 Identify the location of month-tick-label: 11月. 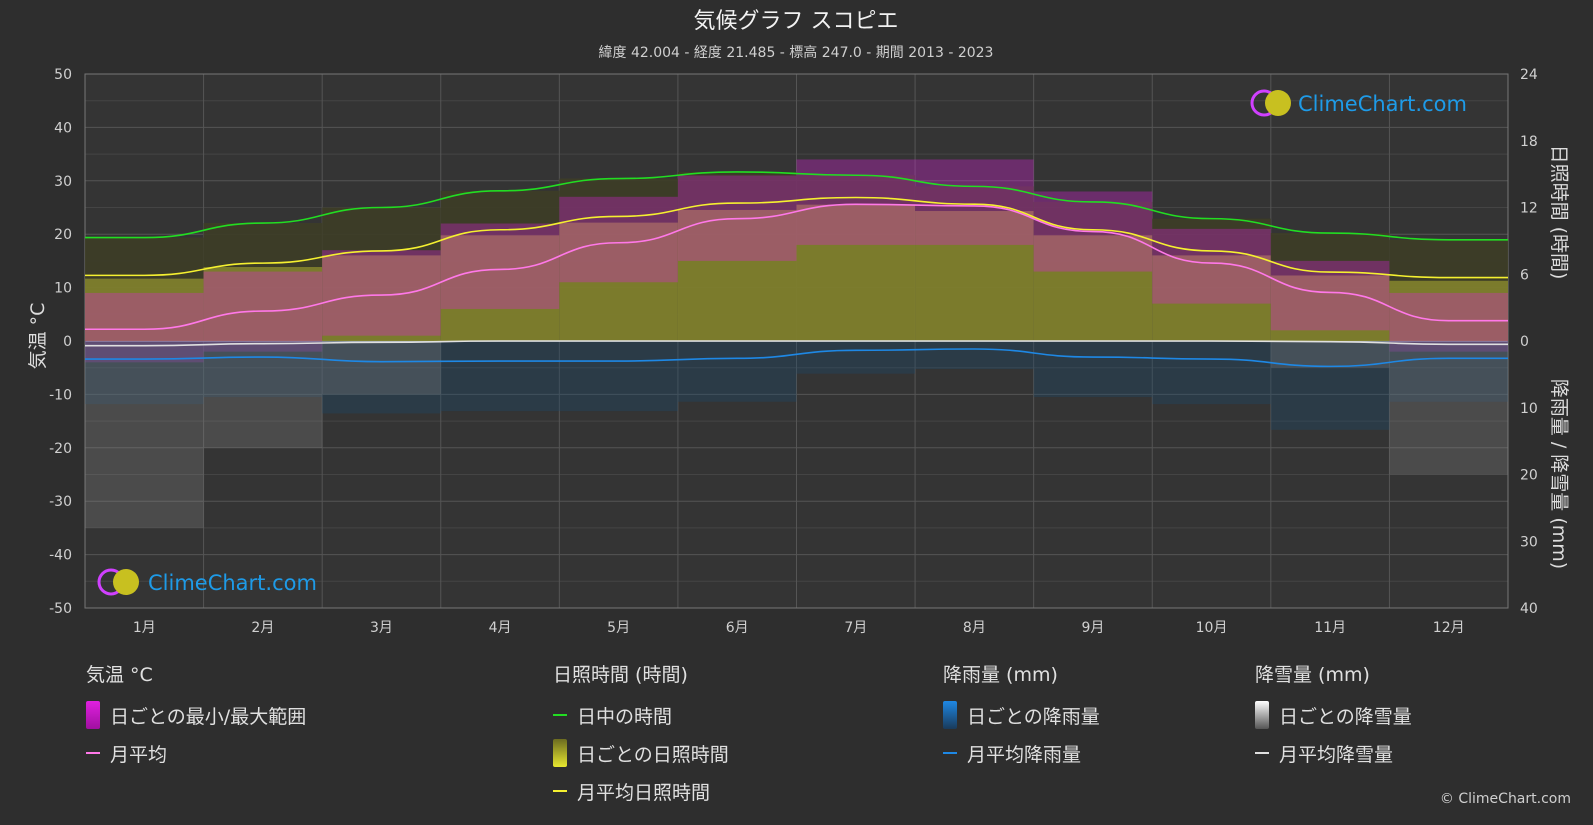
(1330, 628).